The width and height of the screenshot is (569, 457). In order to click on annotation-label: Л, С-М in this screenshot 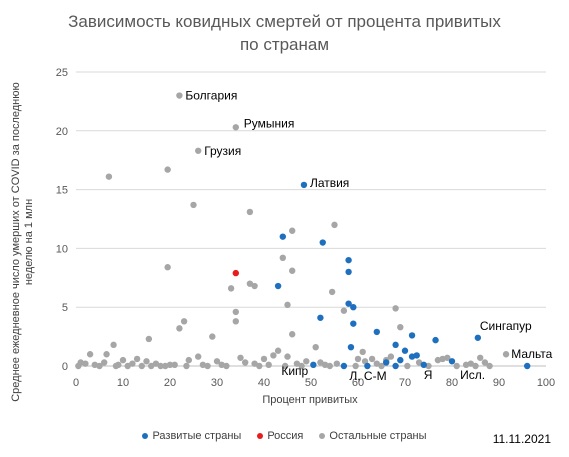, I will do `click(367, 376)`.